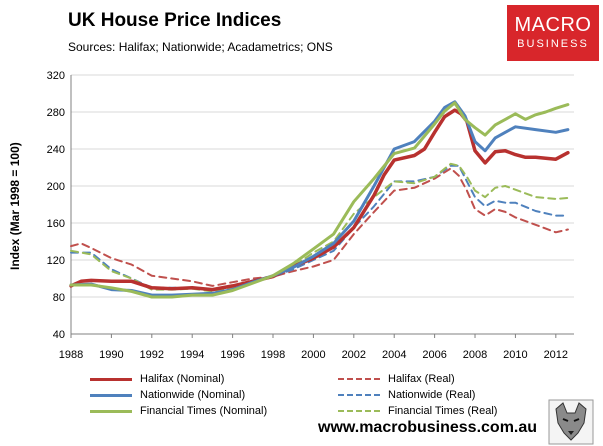 This screenshot has width=603, height=446. Describe the element at coordinates (232, 355) in the screenshot. I see `x-tick-label: 1996` at that location.